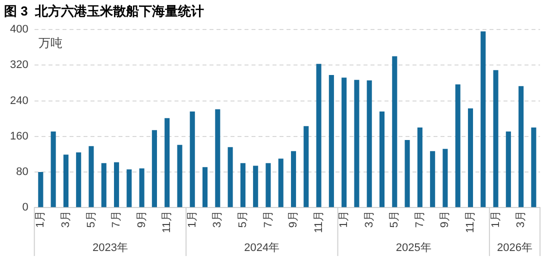 The image size is (550, 260). I want to click on text: 2025年, so click(414, 248).